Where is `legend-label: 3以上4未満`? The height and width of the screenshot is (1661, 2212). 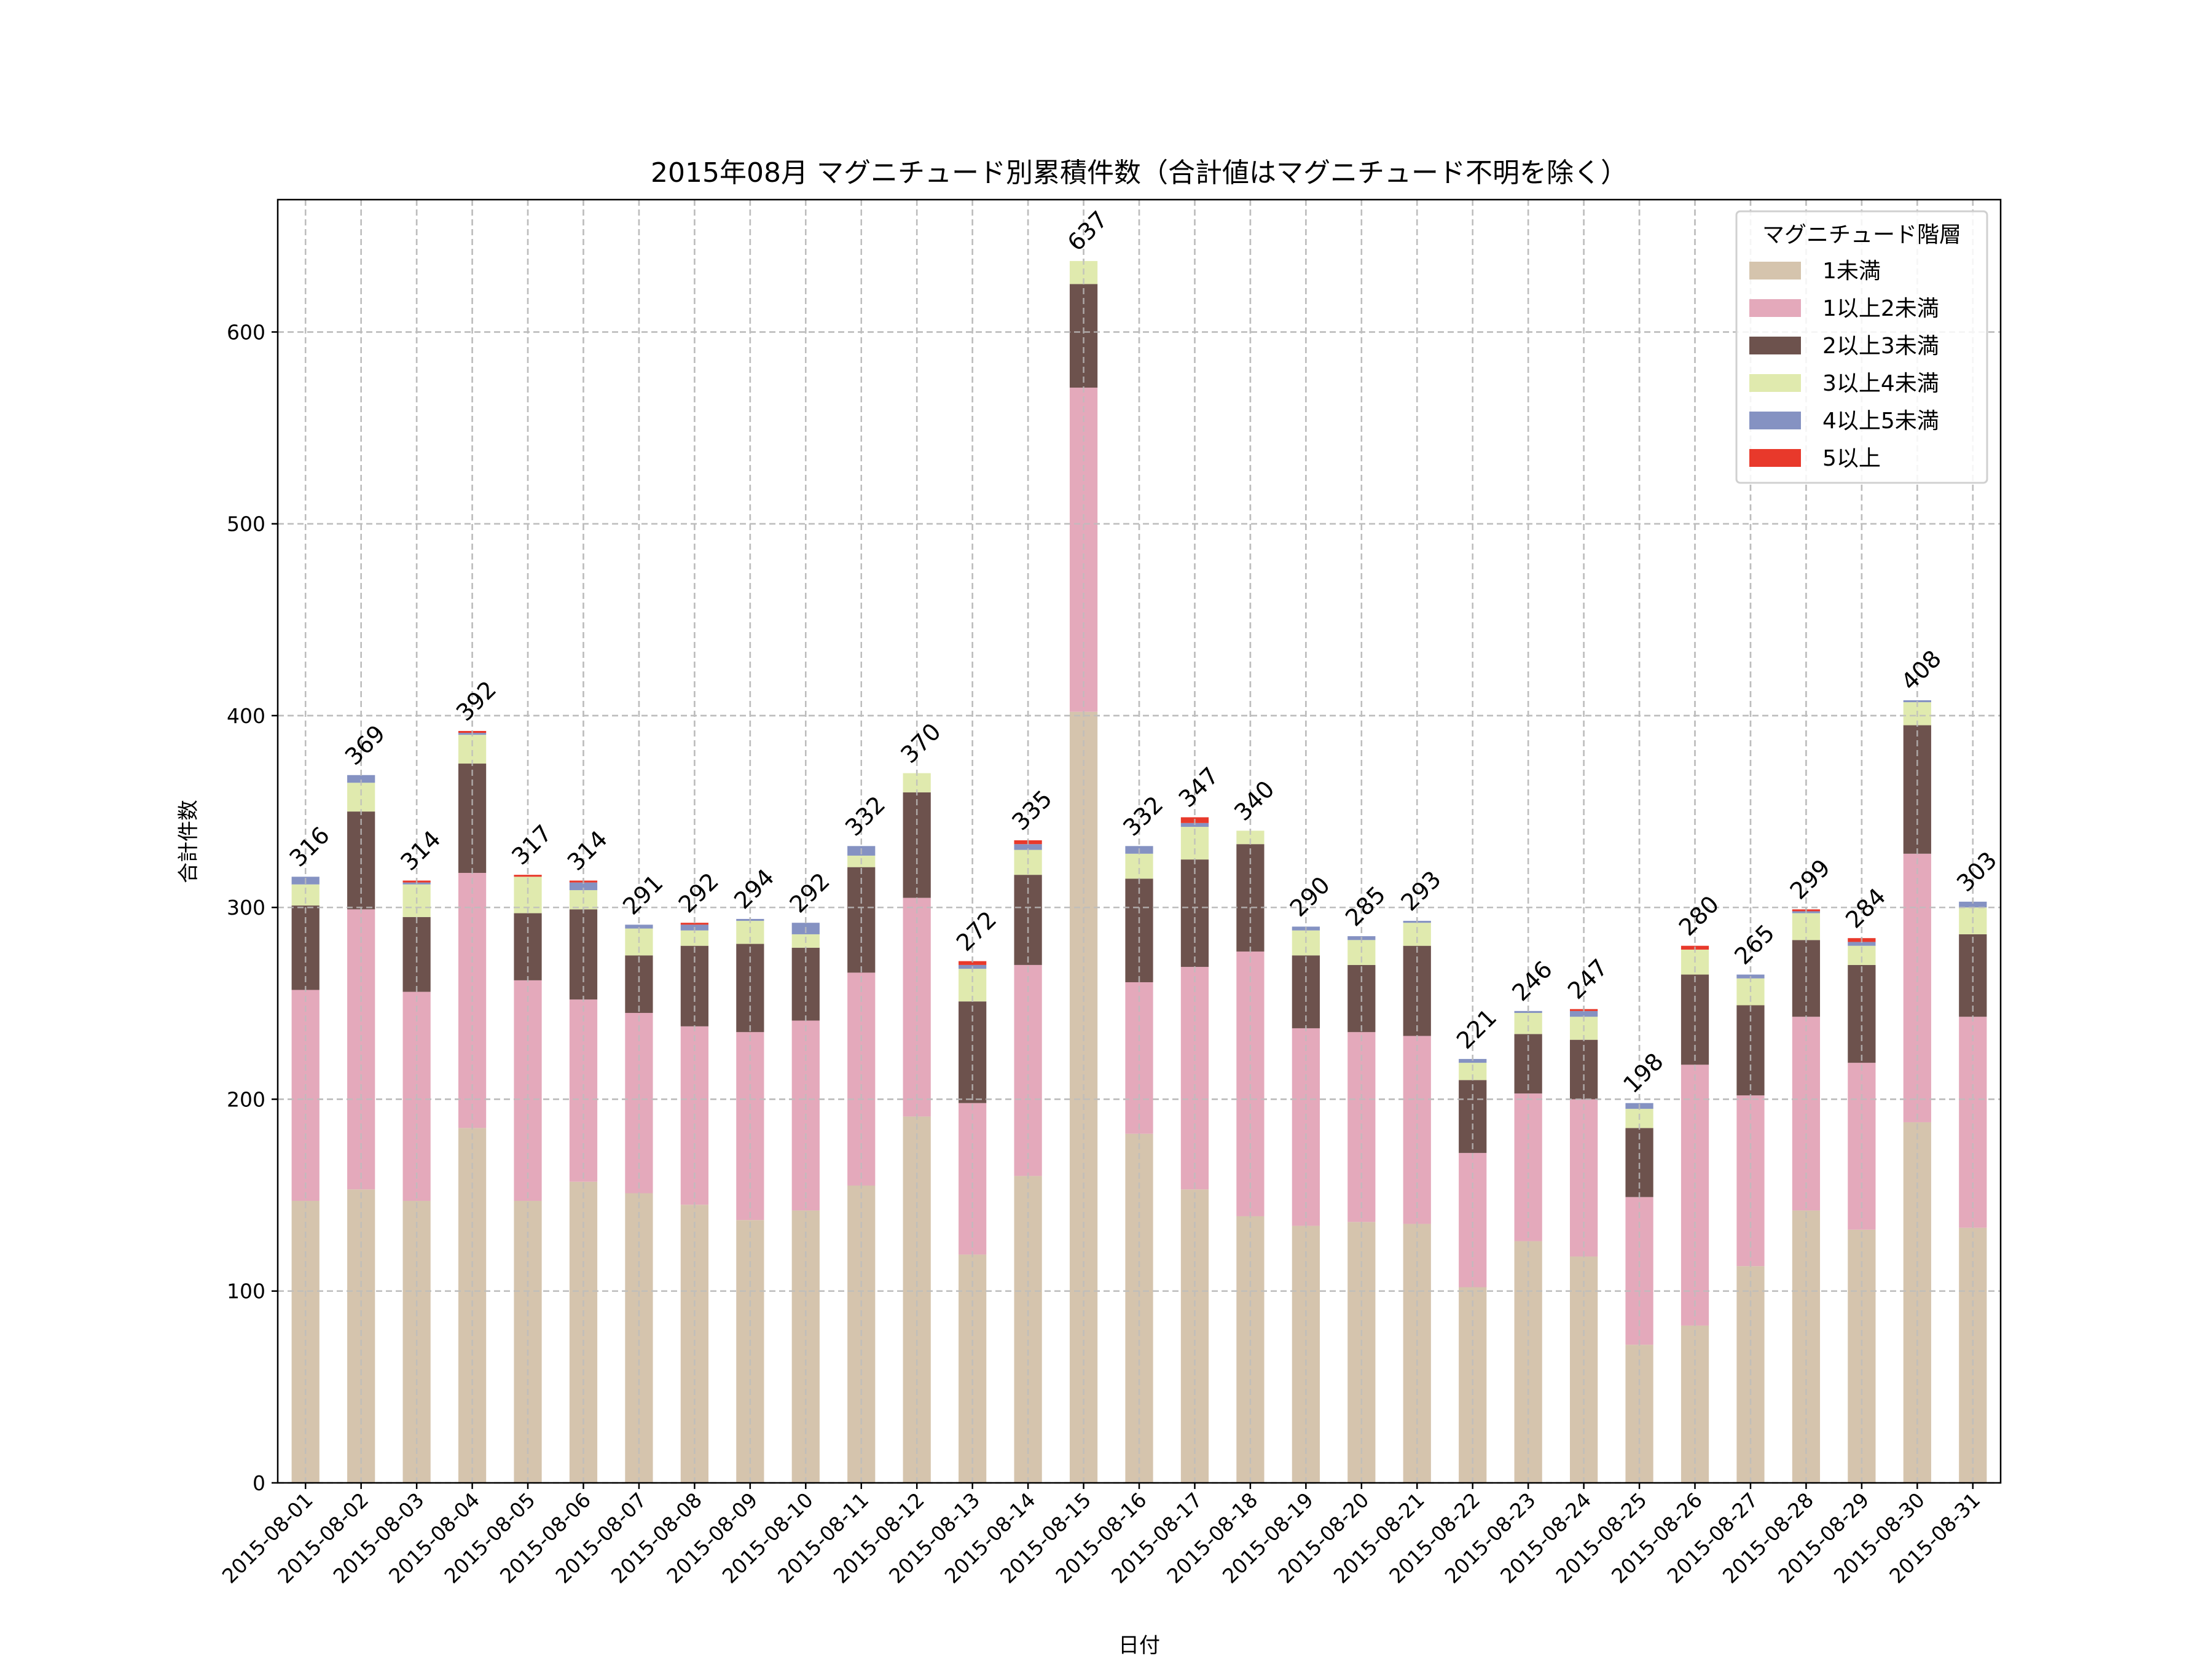
legend-label: 3以上4未満 is located at coordinates (1880, 383).